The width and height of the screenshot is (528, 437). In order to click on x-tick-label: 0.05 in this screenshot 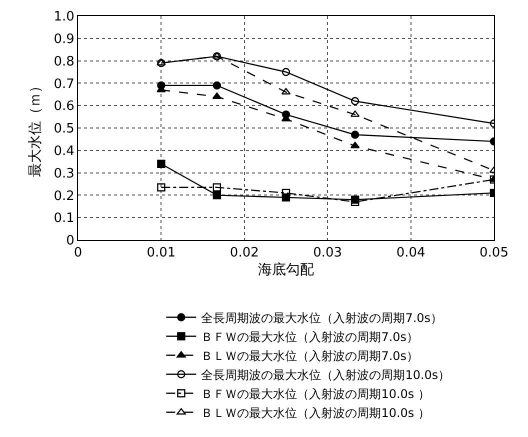, I will do `click(494, 253)`.